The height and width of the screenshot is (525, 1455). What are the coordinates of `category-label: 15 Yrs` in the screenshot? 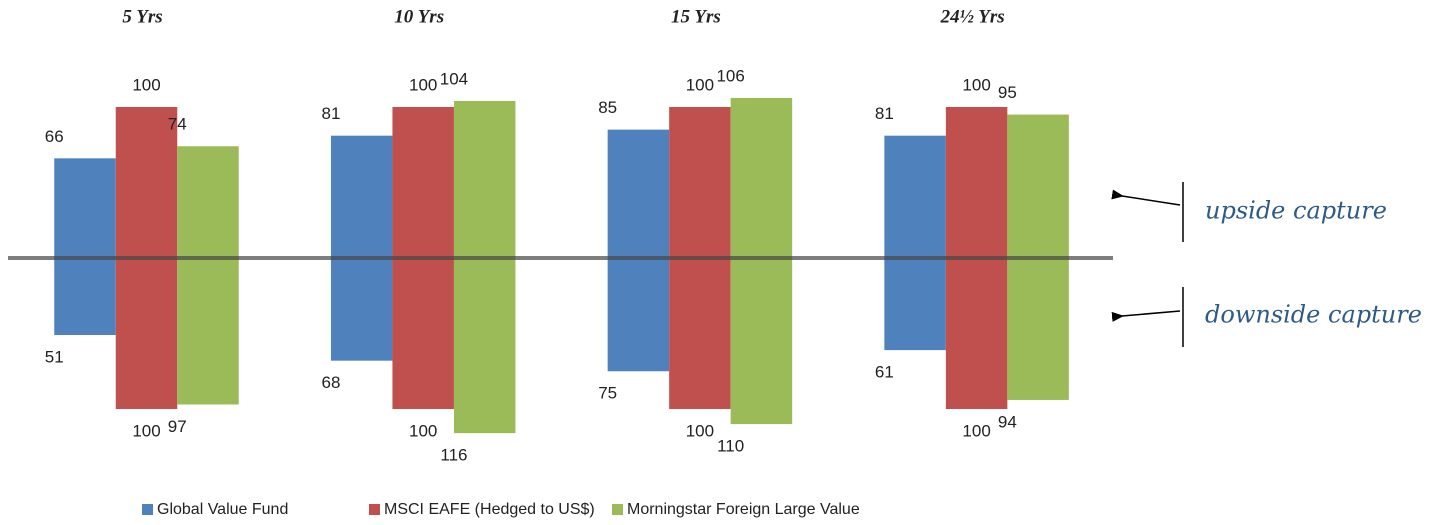 It's located at (696, 16).